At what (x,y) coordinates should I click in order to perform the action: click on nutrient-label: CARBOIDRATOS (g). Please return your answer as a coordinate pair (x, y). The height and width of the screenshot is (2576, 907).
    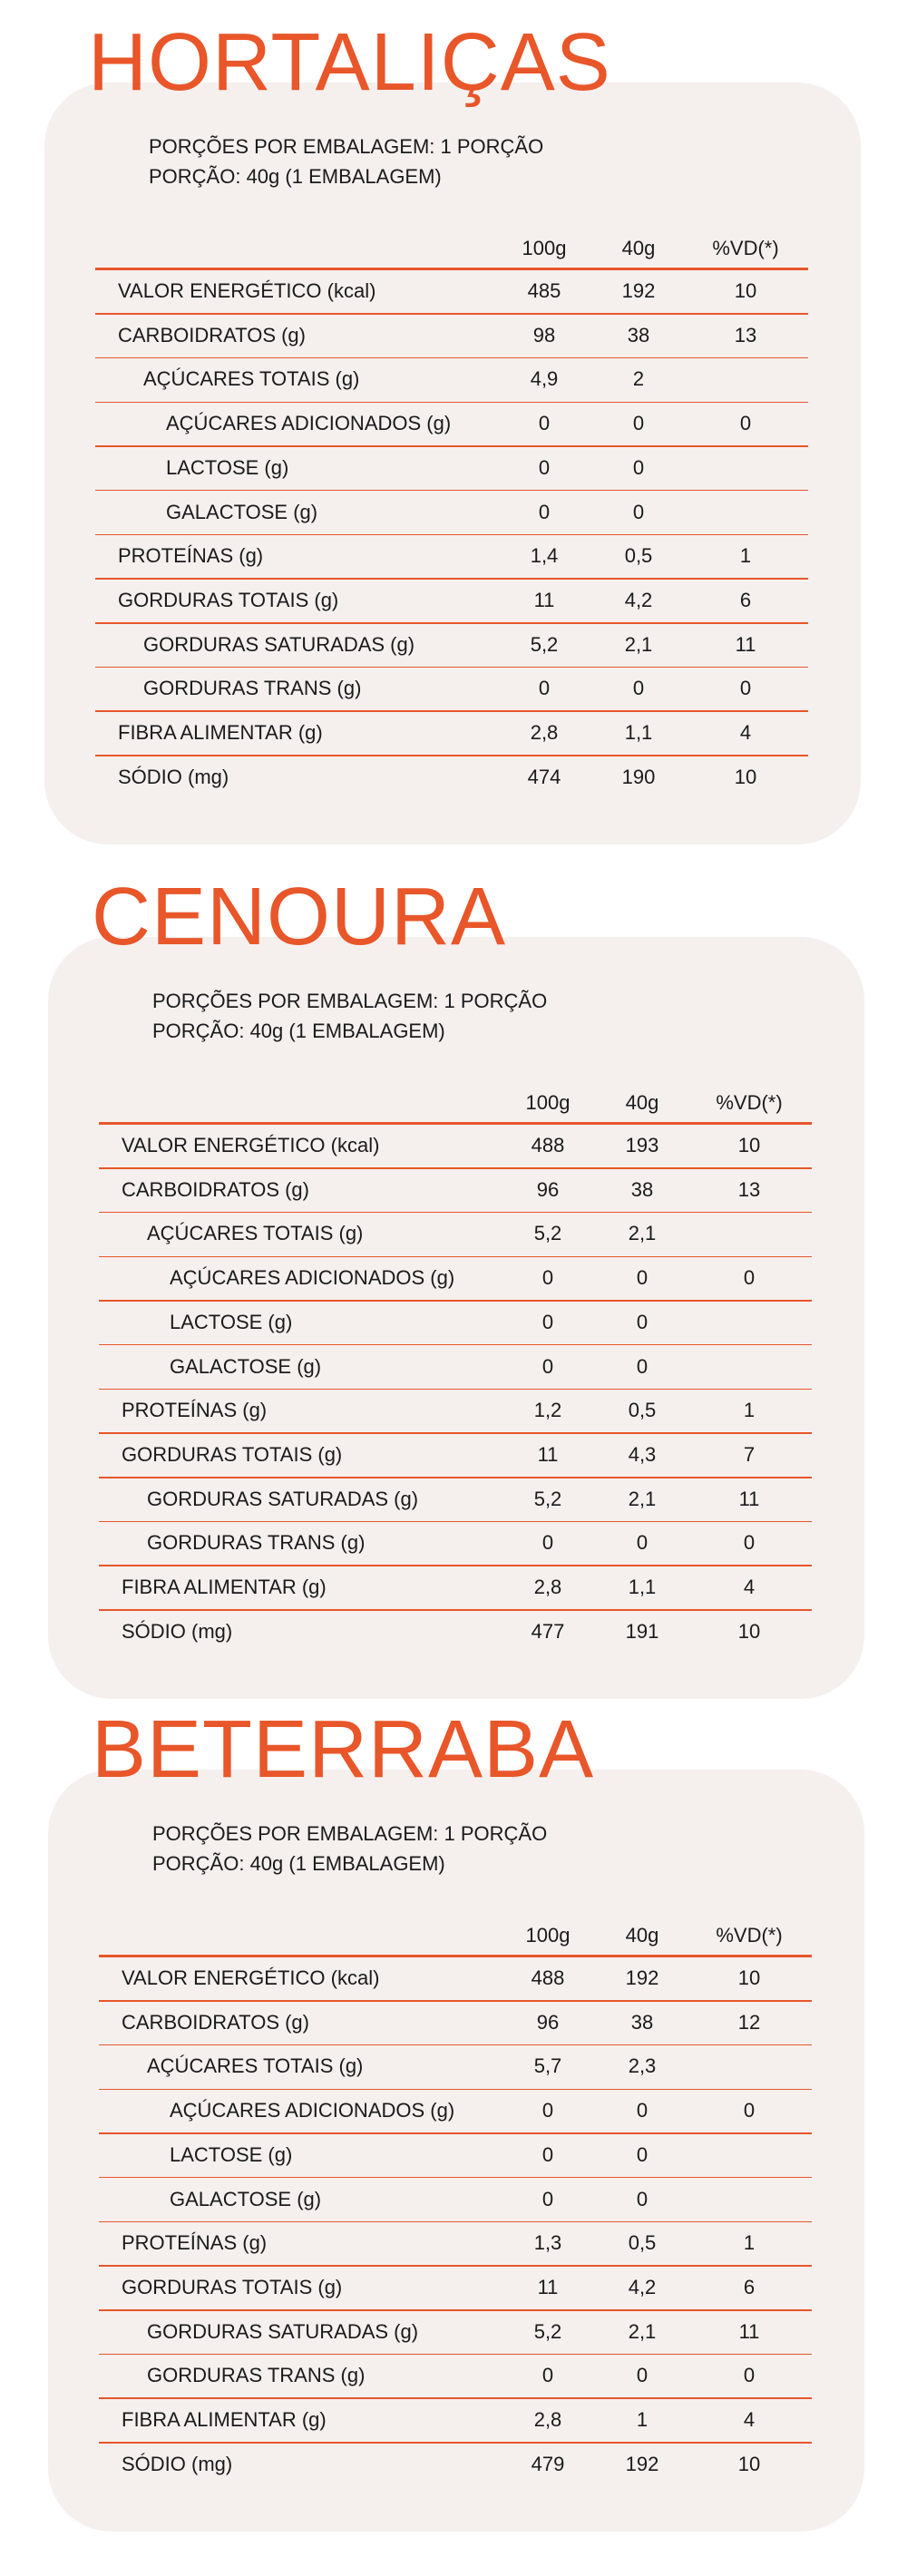
    Looking at the image, I should click on (216, 2022).